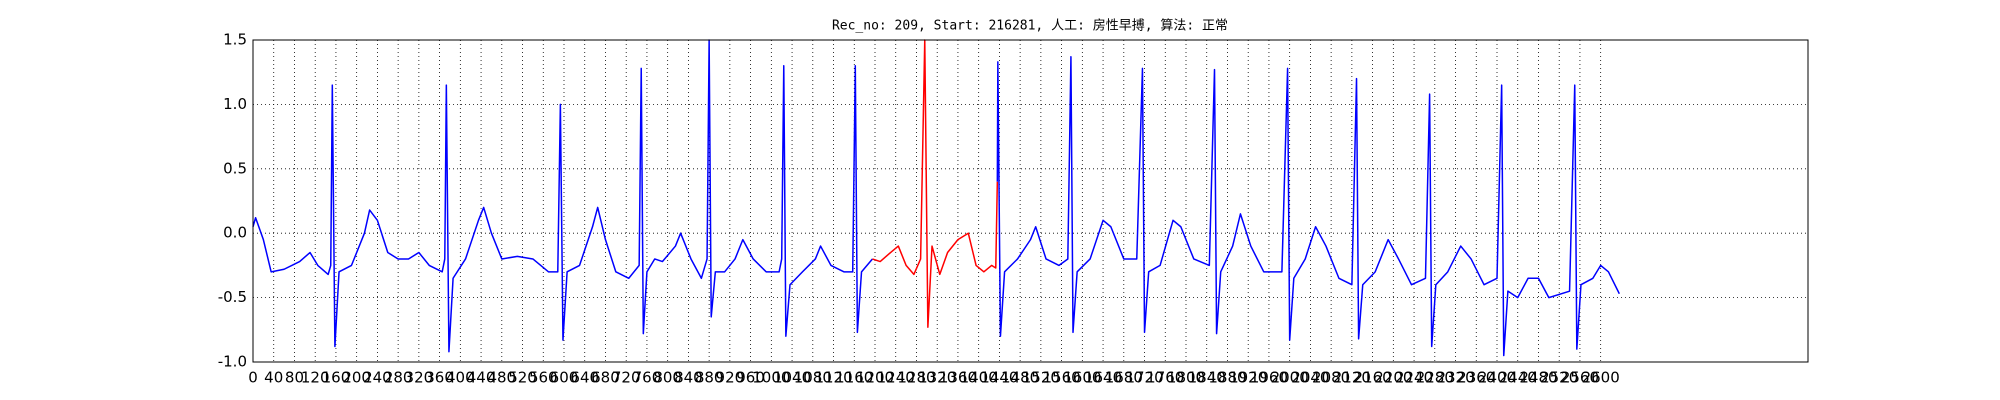 The image size is (2000, 400). What do you see at coordinates (1331, 378) in the screenshot?
I see `x-tick-label: 2080` at bounding box center [1331, 378].